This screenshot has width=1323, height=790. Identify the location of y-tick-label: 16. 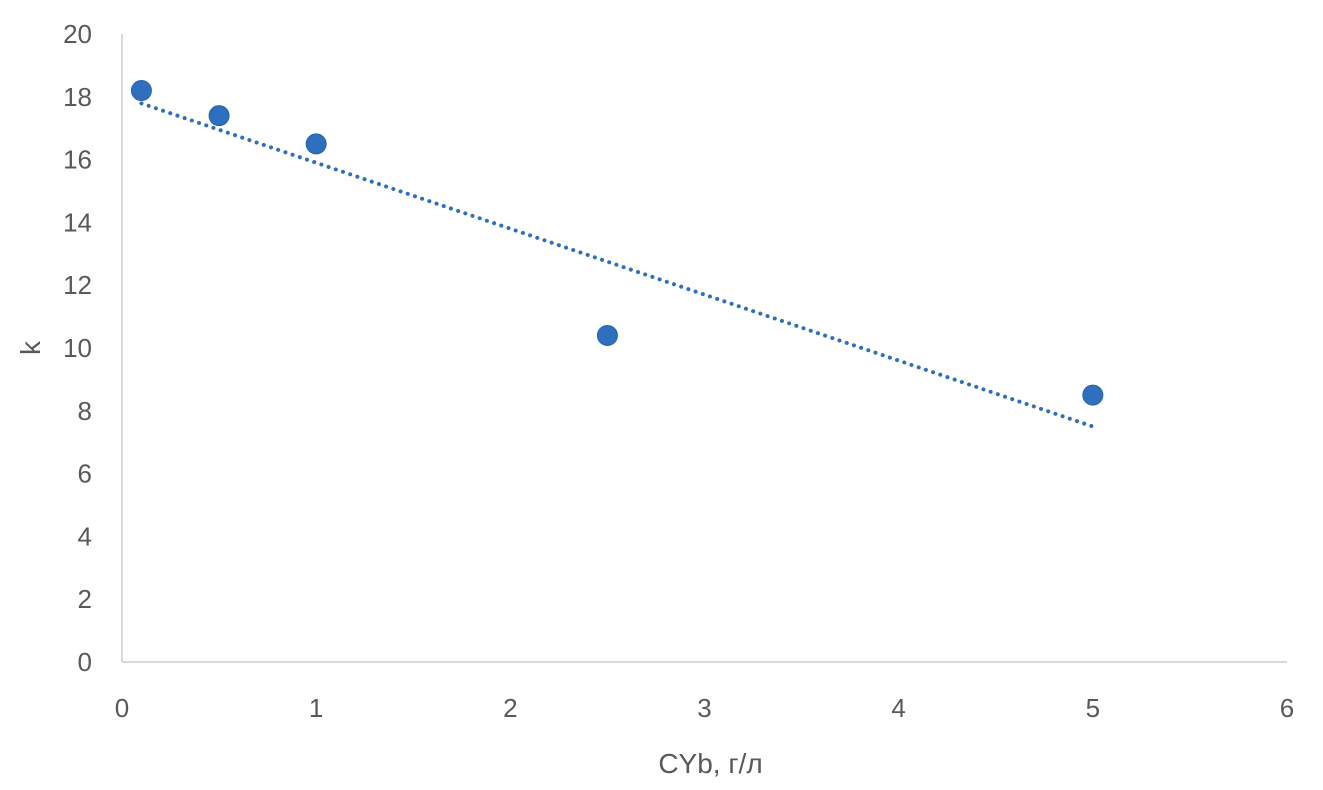
(77, 160).